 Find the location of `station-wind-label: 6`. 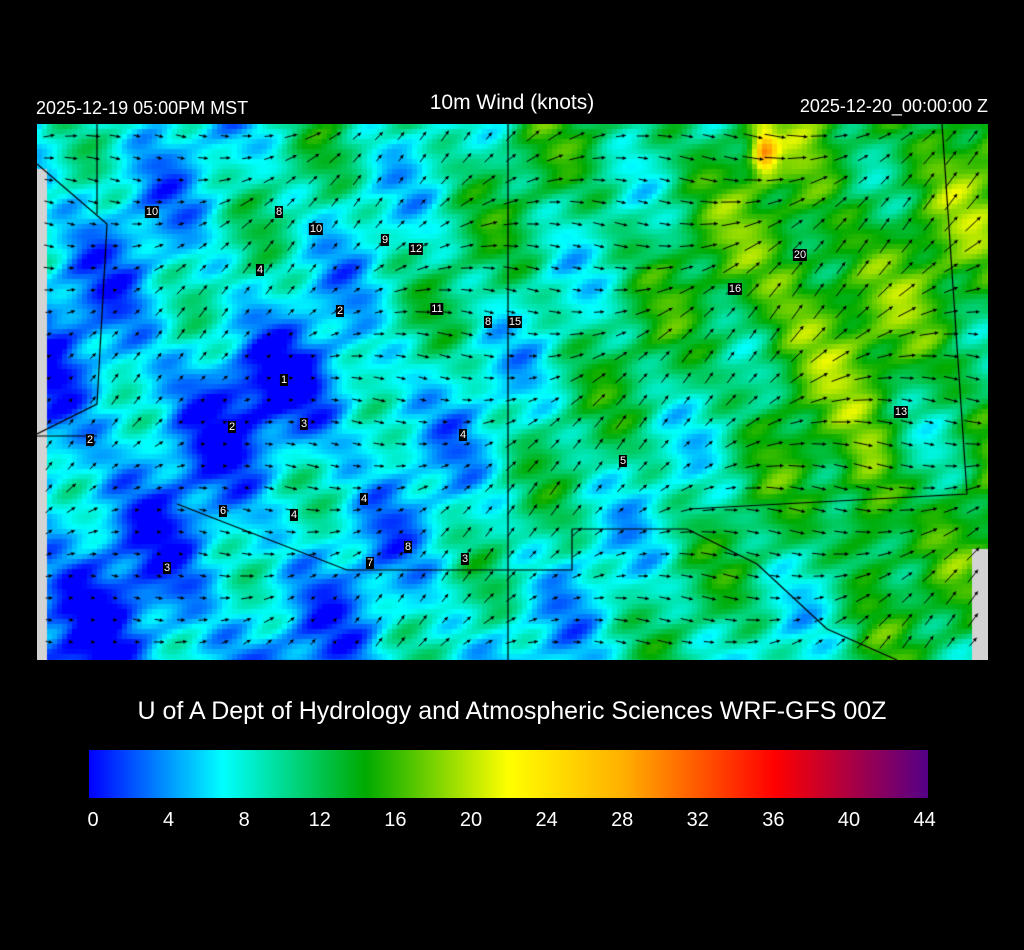

station-wind-label: 6 is located at coordinates (223, 511).